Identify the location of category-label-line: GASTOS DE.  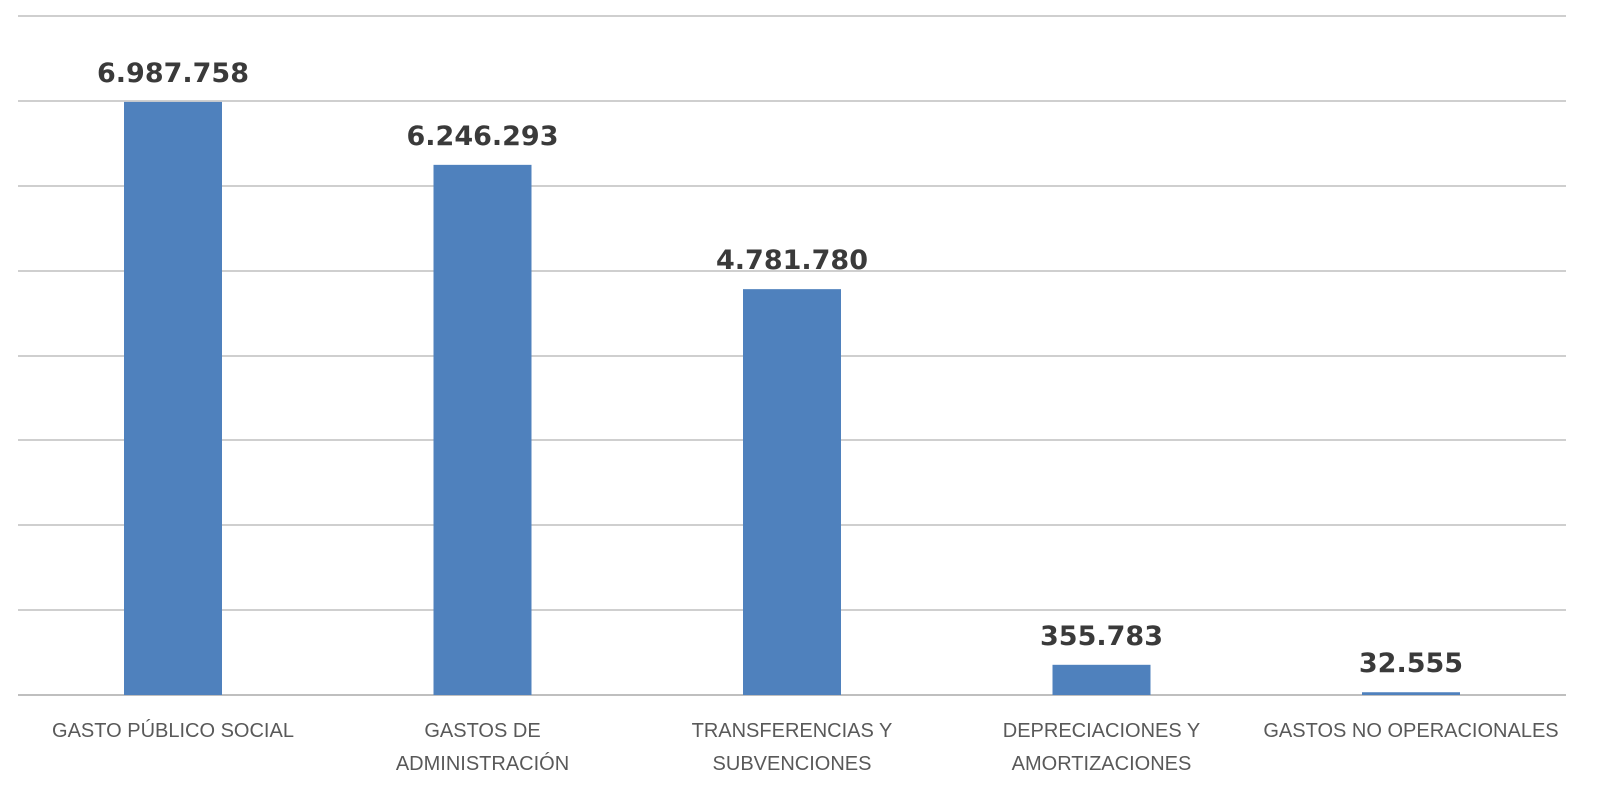
(482, 731).